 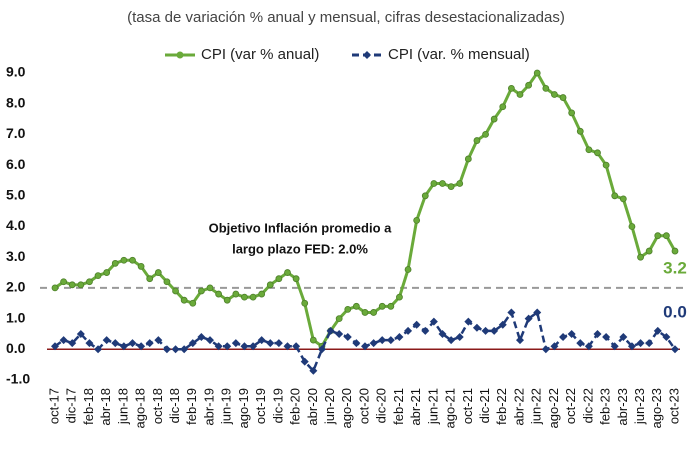 What do you see at coordinates (656, 408) in the screenshot?
I see `x-tick-label: ago-23` at bounding box center [656, 408].